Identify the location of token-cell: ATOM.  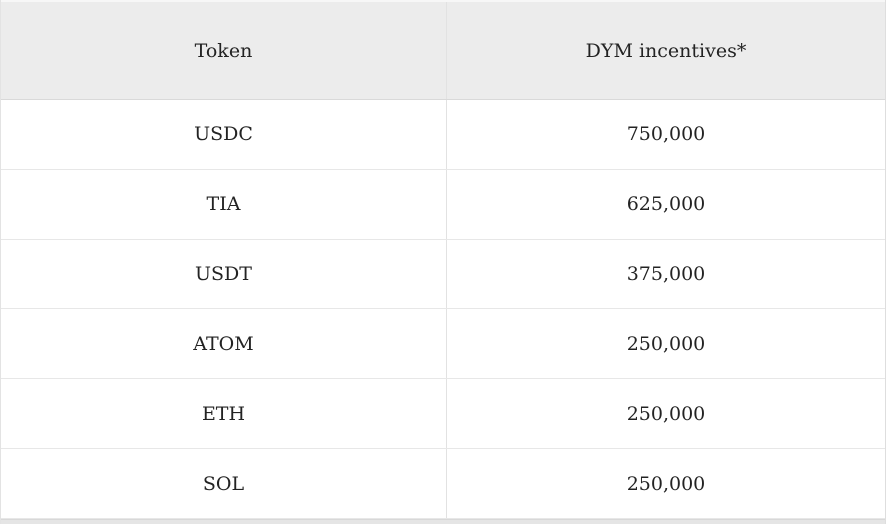
(223, 343).